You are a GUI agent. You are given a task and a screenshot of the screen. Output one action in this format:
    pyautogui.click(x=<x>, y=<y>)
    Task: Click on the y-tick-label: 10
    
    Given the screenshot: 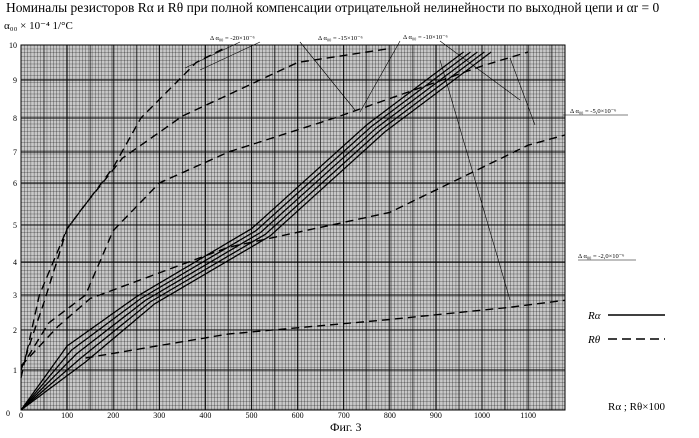 What is the action you would take?
    pyautogui.click(x=13, y=45)
    